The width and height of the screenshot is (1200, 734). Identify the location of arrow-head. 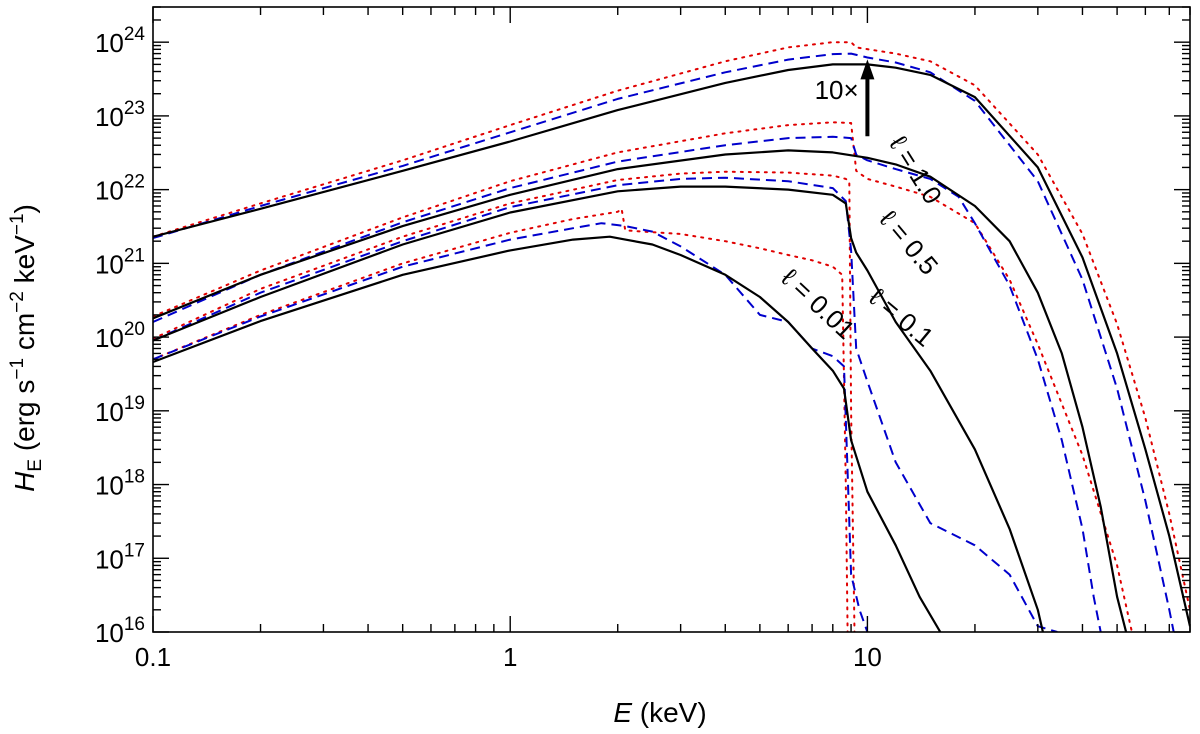
(867, 69).